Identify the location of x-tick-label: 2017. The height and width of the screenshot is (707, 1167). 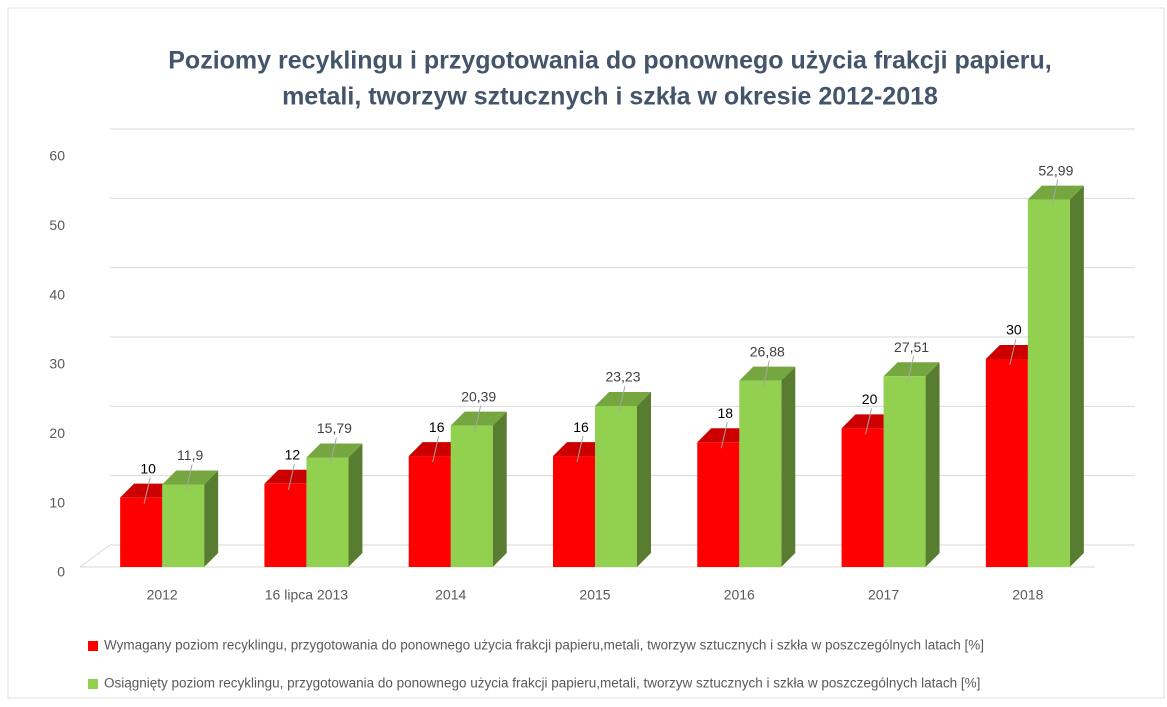
(883, 595).